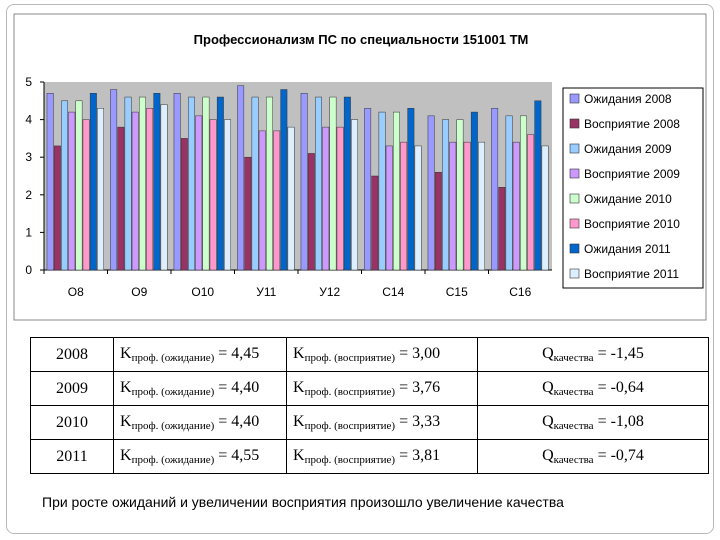  Describe the element at coordinates (495, 189) in the screenshot. I see `bar-С16-0` at that location.